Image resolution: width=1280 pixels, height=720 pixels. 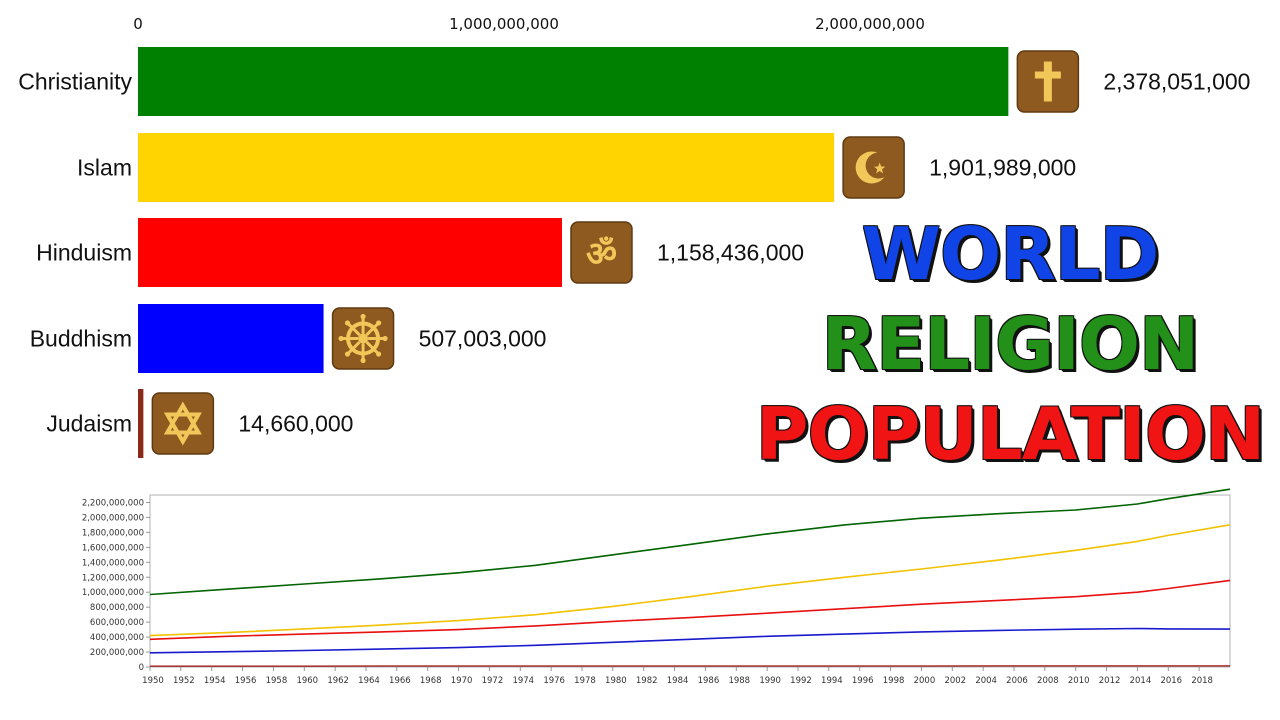 What do you see at coordinates (369, 681) in the screenshot?
I see `x-tick-label: 1964` at bounding box center [369, 681].